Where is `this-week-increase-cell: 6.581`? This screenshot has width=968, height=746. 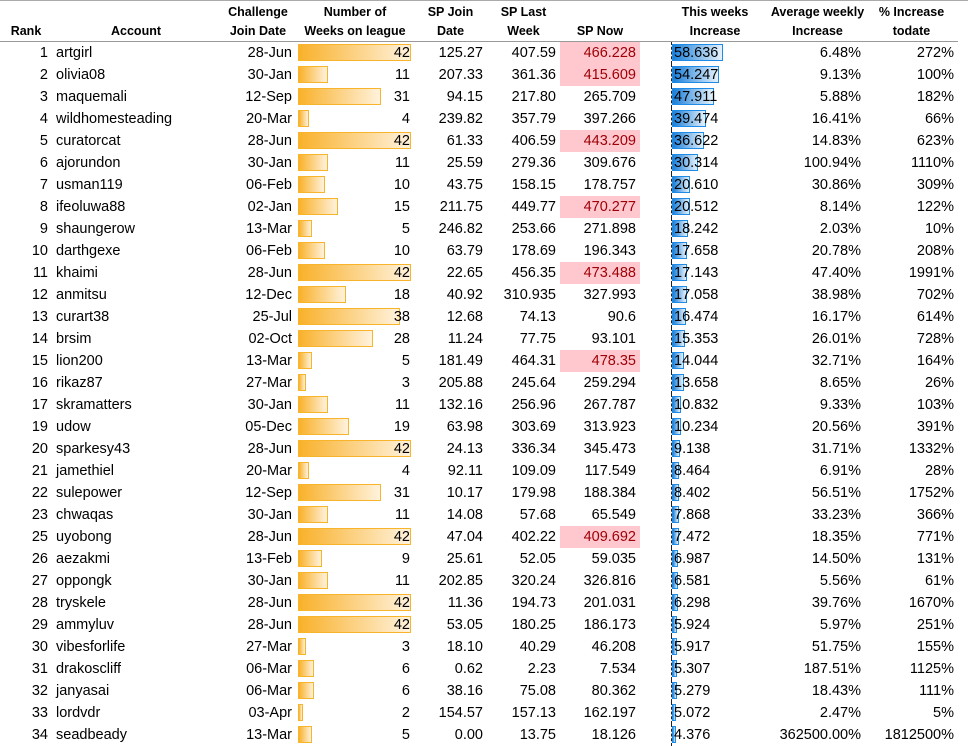
this-week-increase-cell: 6.581 is located at coordinates (705, 581).